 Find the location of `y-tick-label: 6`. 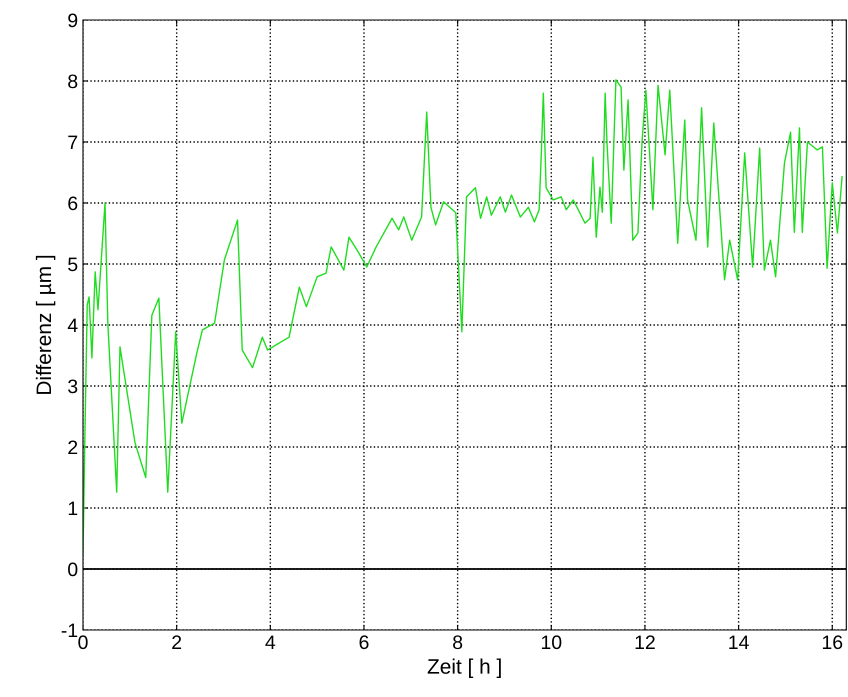

y-tick-label: 6 is located at coordinates (73, 203).